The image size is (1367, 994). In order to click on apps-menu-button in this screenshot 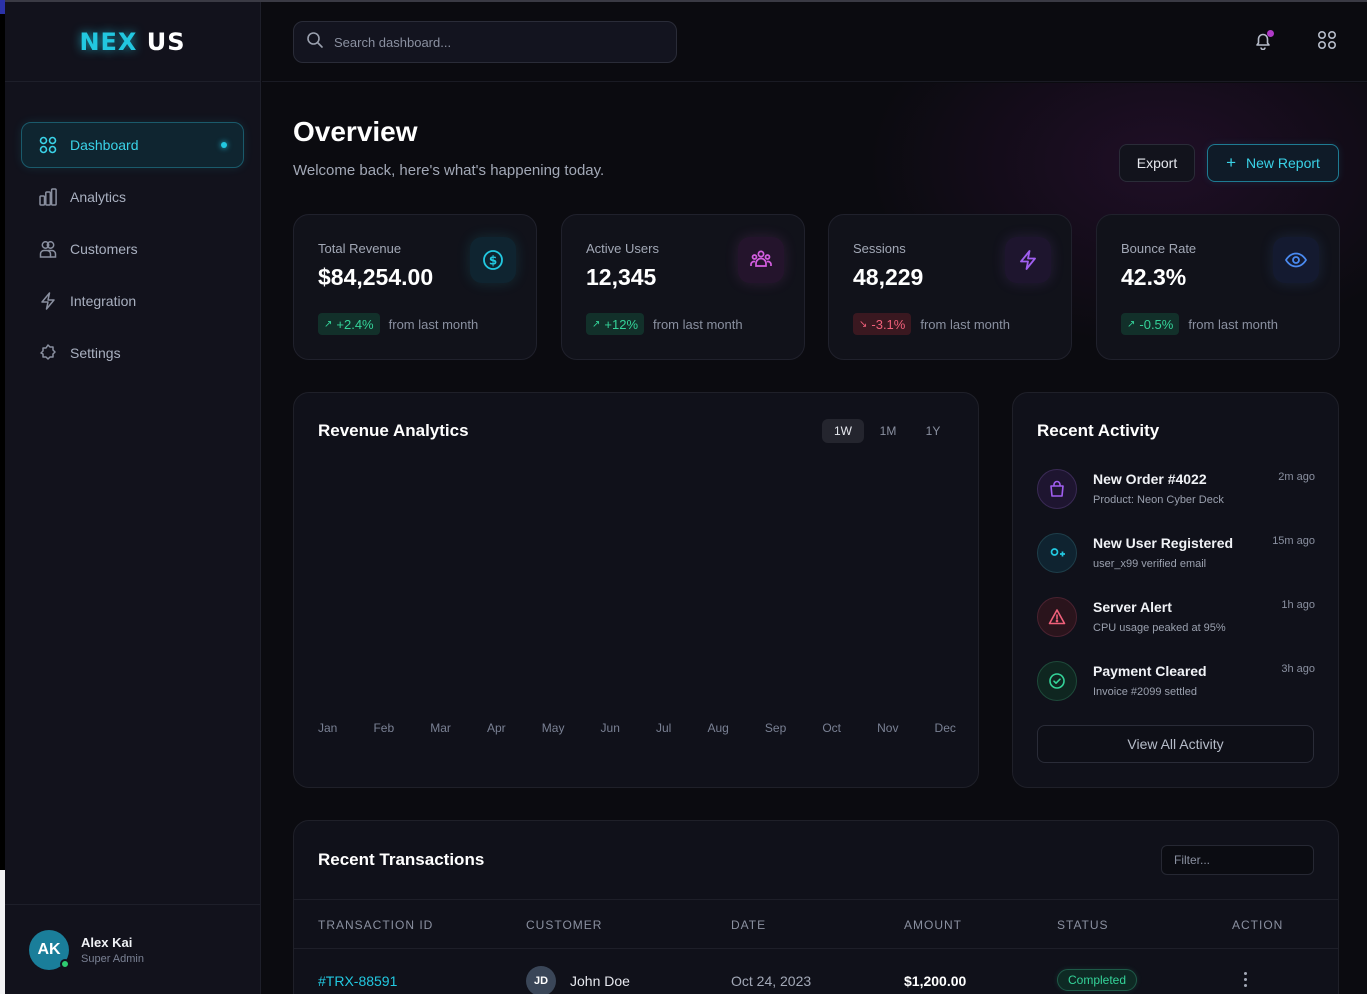, I will do `click(1327, 42)`.